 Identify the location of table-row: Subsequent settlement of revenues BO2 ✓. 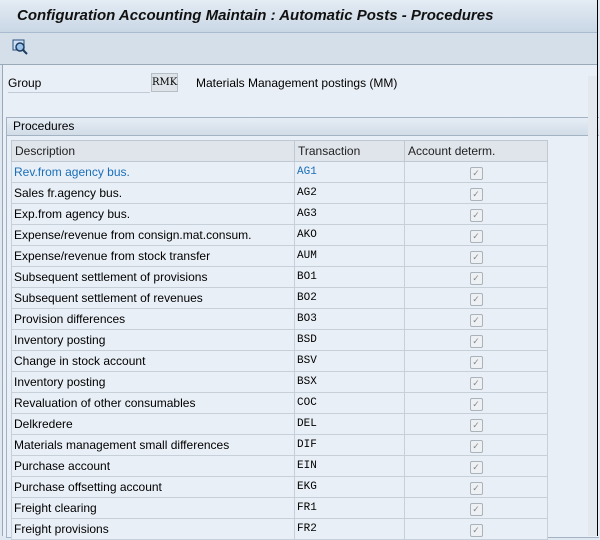
(279, 298).